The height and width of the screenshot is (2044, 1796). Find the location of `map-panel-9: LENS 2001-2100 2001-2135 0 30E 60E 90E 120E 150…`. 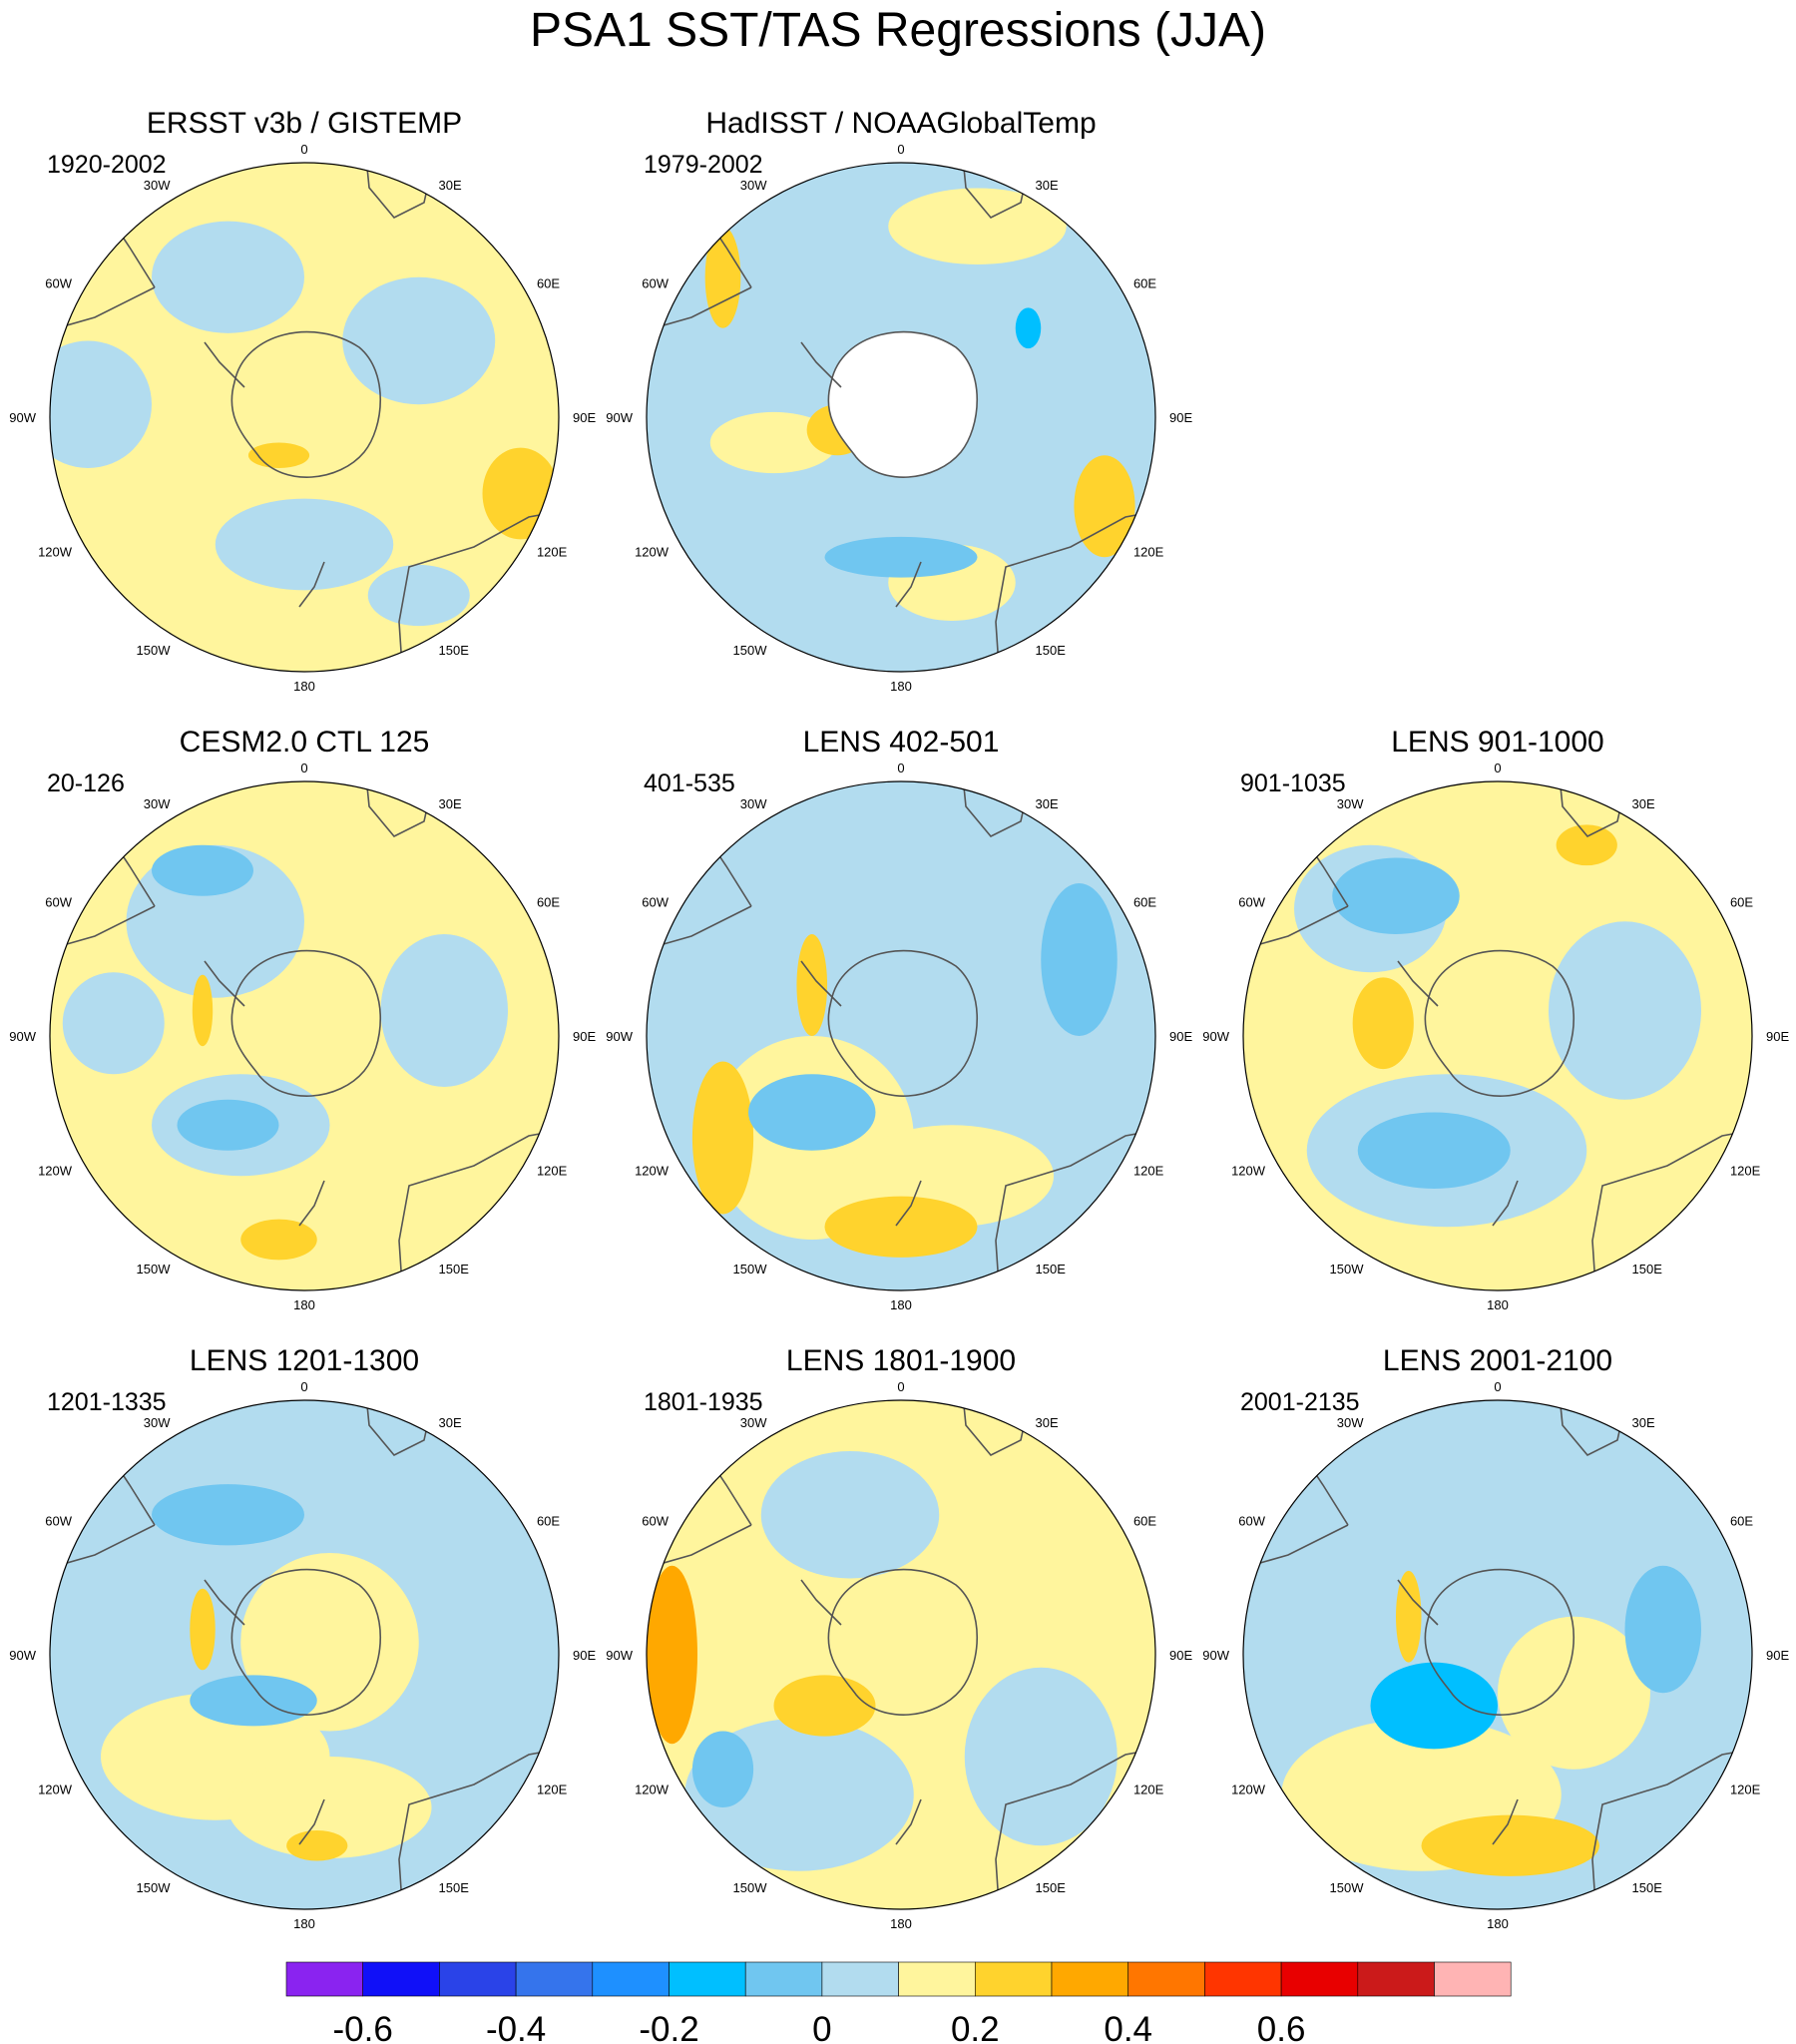

map-panel-9: LENS 2001-2100 2001-2135 0 30E 60E 90E 120E 150… is located at coordinates (1495, 1637).